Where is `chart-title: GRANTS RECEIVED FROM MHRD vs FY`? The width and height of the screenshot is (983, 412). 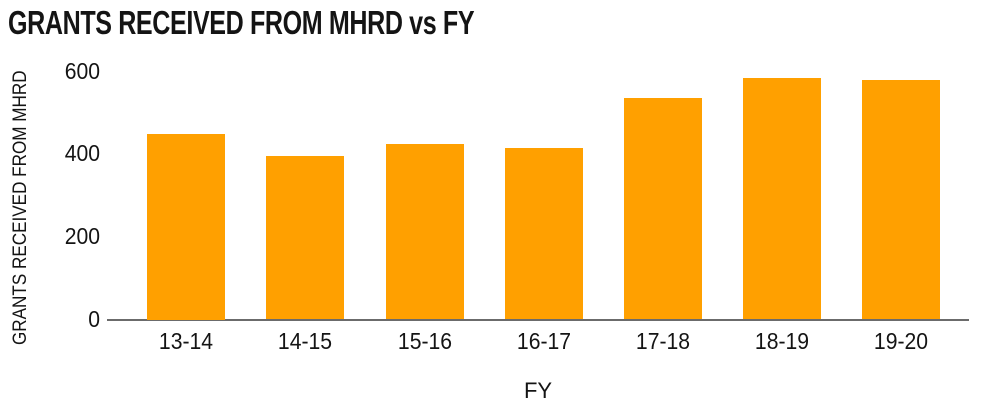 chart-title: GRANTS RECEIVED FROM MHRD vs FY is located at coordinates (241, 22).